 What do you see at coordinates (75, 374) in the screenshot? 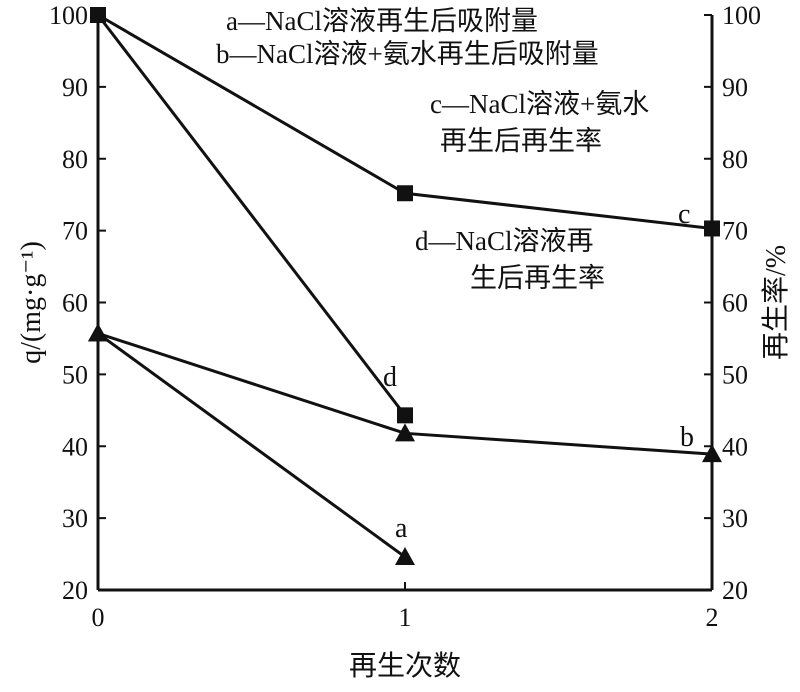
I see `left-tick-label: 50` at bounding box center [75, 374].